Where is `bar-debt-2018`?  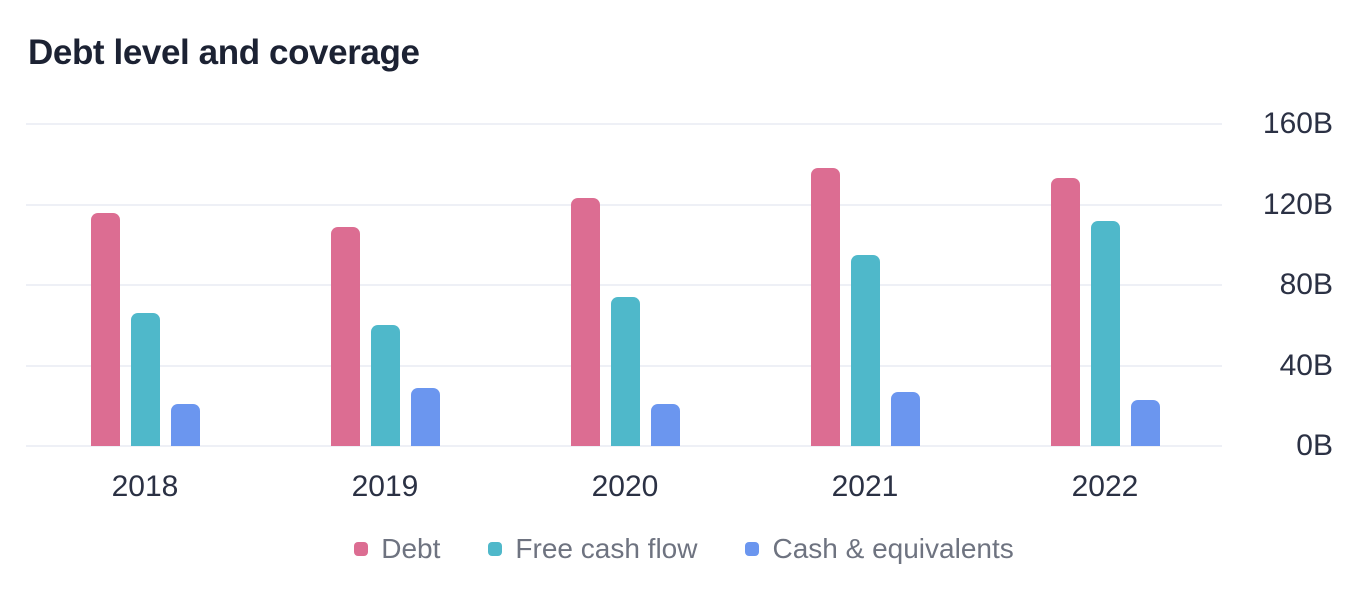
bar-debt-2018 is located at coordinates (105, 329).